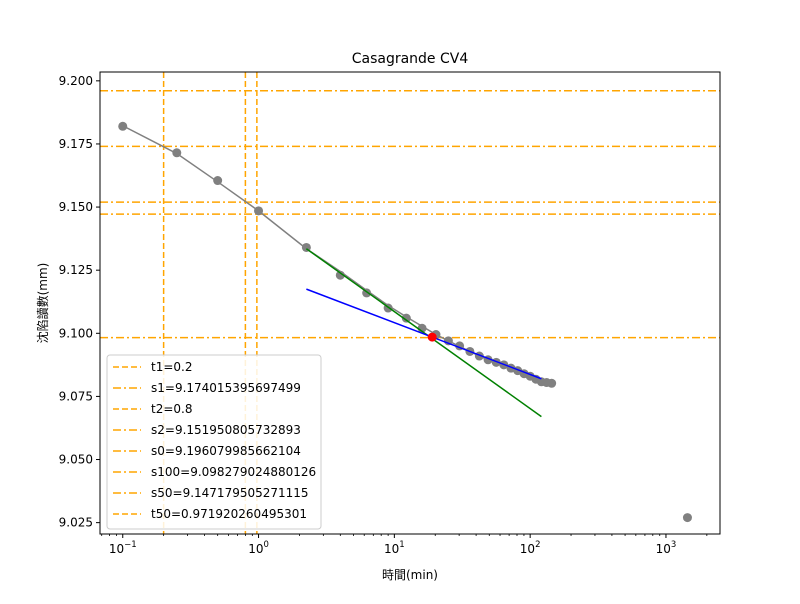 The image size is (800, 604). Describe the element at coordinates (76, 81) in the screenshot. I see `y-tick-label-0: 9.200` at that location.